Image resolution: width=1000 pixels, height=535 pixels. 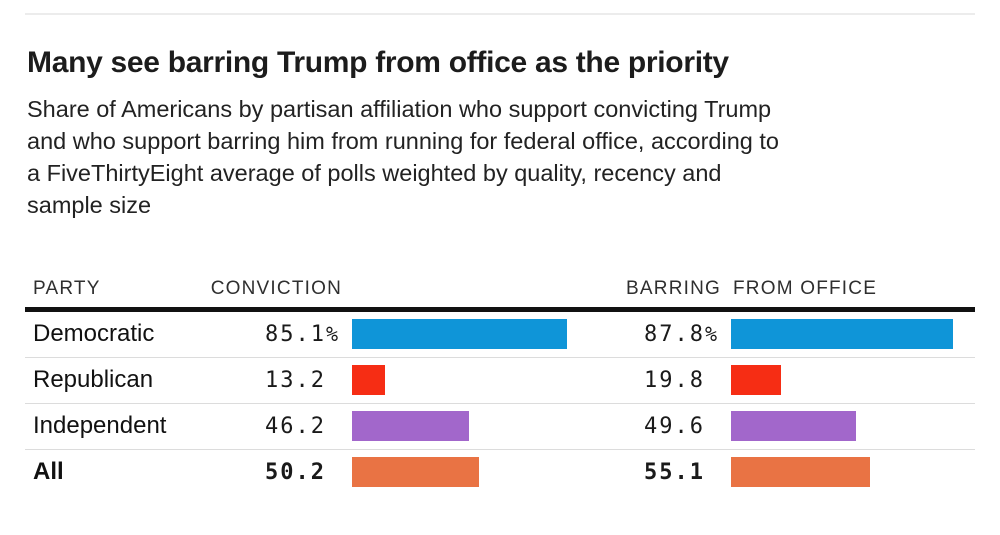 What do you see at coordinates (93, 379) in the screenshot?
I see `party-label: Republican` at bounding box center [93, 379].